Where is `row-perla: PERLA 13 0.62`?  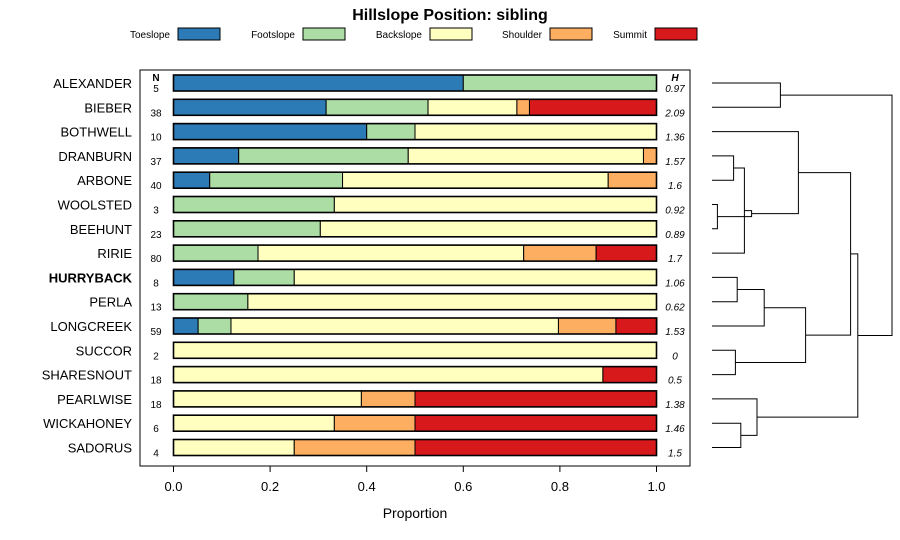
row-perla: PERLA 13 0.62 is located at coordinates (387, 303).